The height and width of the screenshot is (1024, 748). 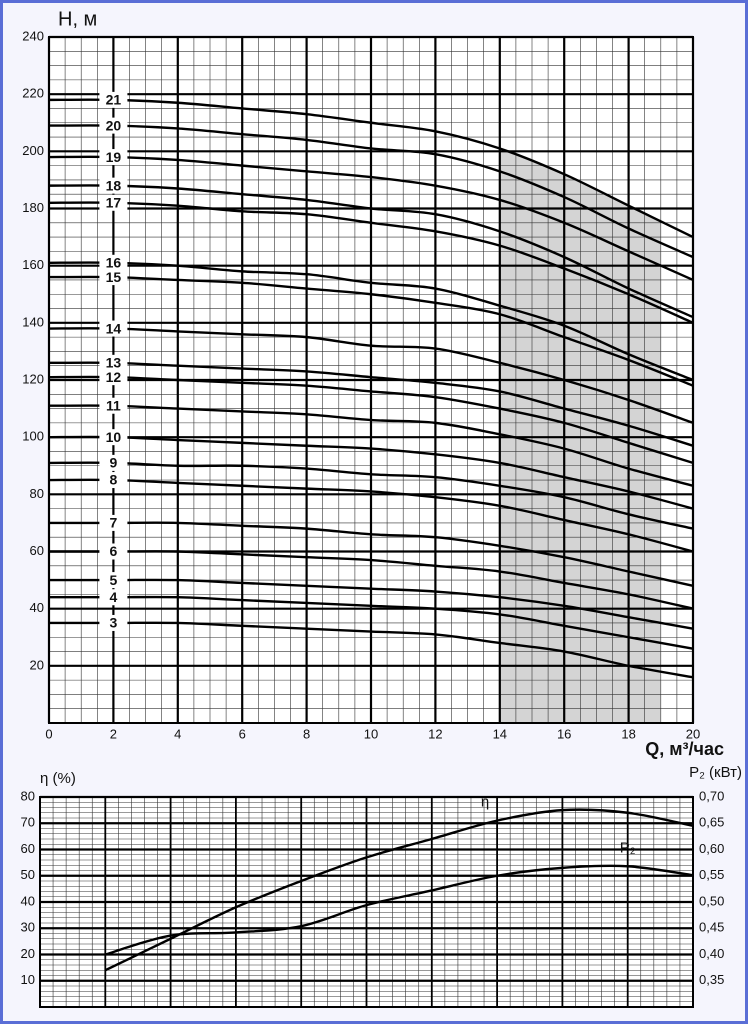 What do you see at coordinates (114, 463) in the screenshot?
I see `curve-label: 9` at bounding box center [114, 463].